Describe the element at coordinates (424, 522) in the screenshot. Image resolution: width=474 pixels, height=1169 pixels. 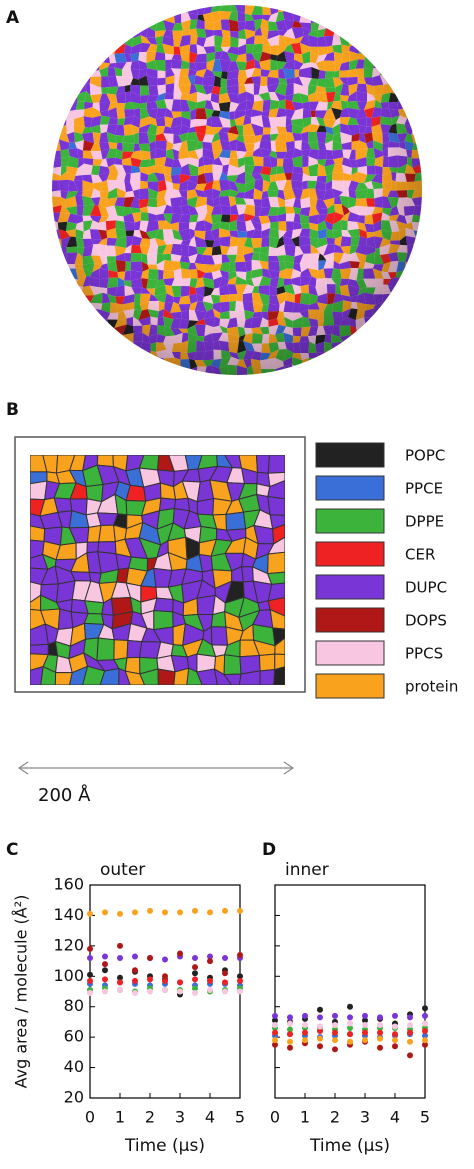
I see `legend-label: DPPE` at that location.